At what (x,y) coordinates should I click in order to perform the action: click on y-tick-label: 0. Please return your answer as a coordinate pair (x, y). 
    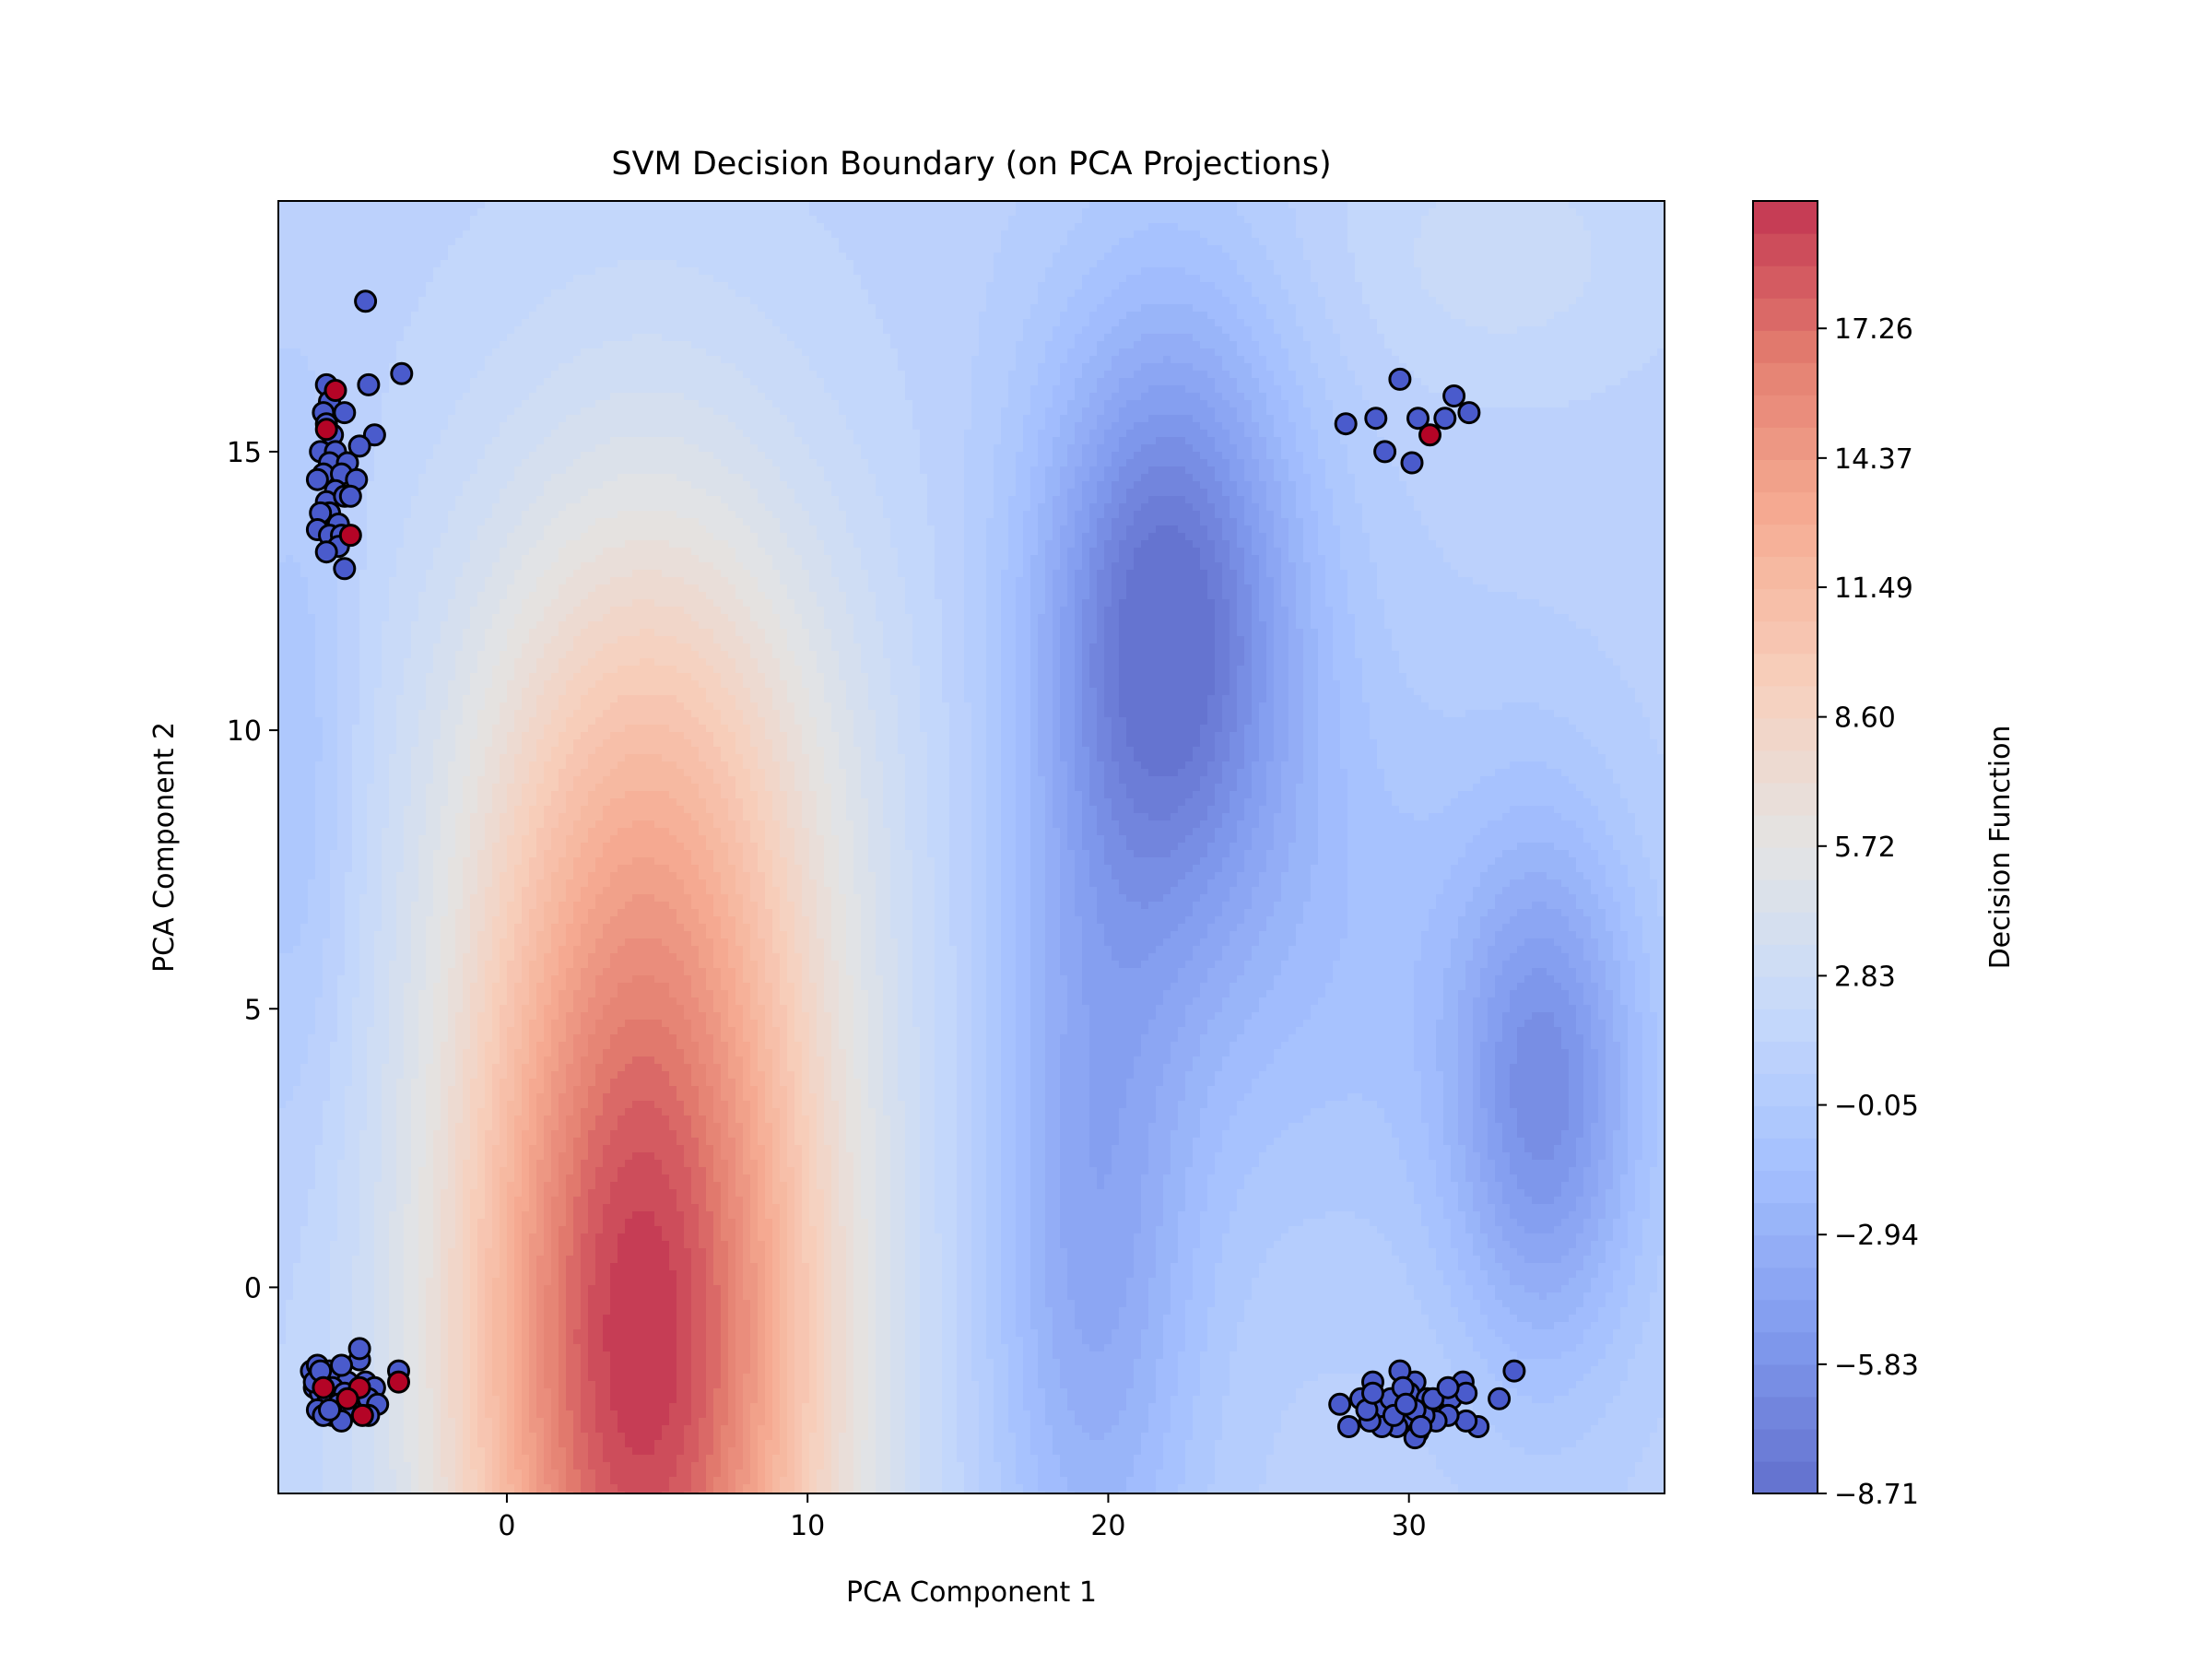
    Looking at the image, I should click on (253, 1288).